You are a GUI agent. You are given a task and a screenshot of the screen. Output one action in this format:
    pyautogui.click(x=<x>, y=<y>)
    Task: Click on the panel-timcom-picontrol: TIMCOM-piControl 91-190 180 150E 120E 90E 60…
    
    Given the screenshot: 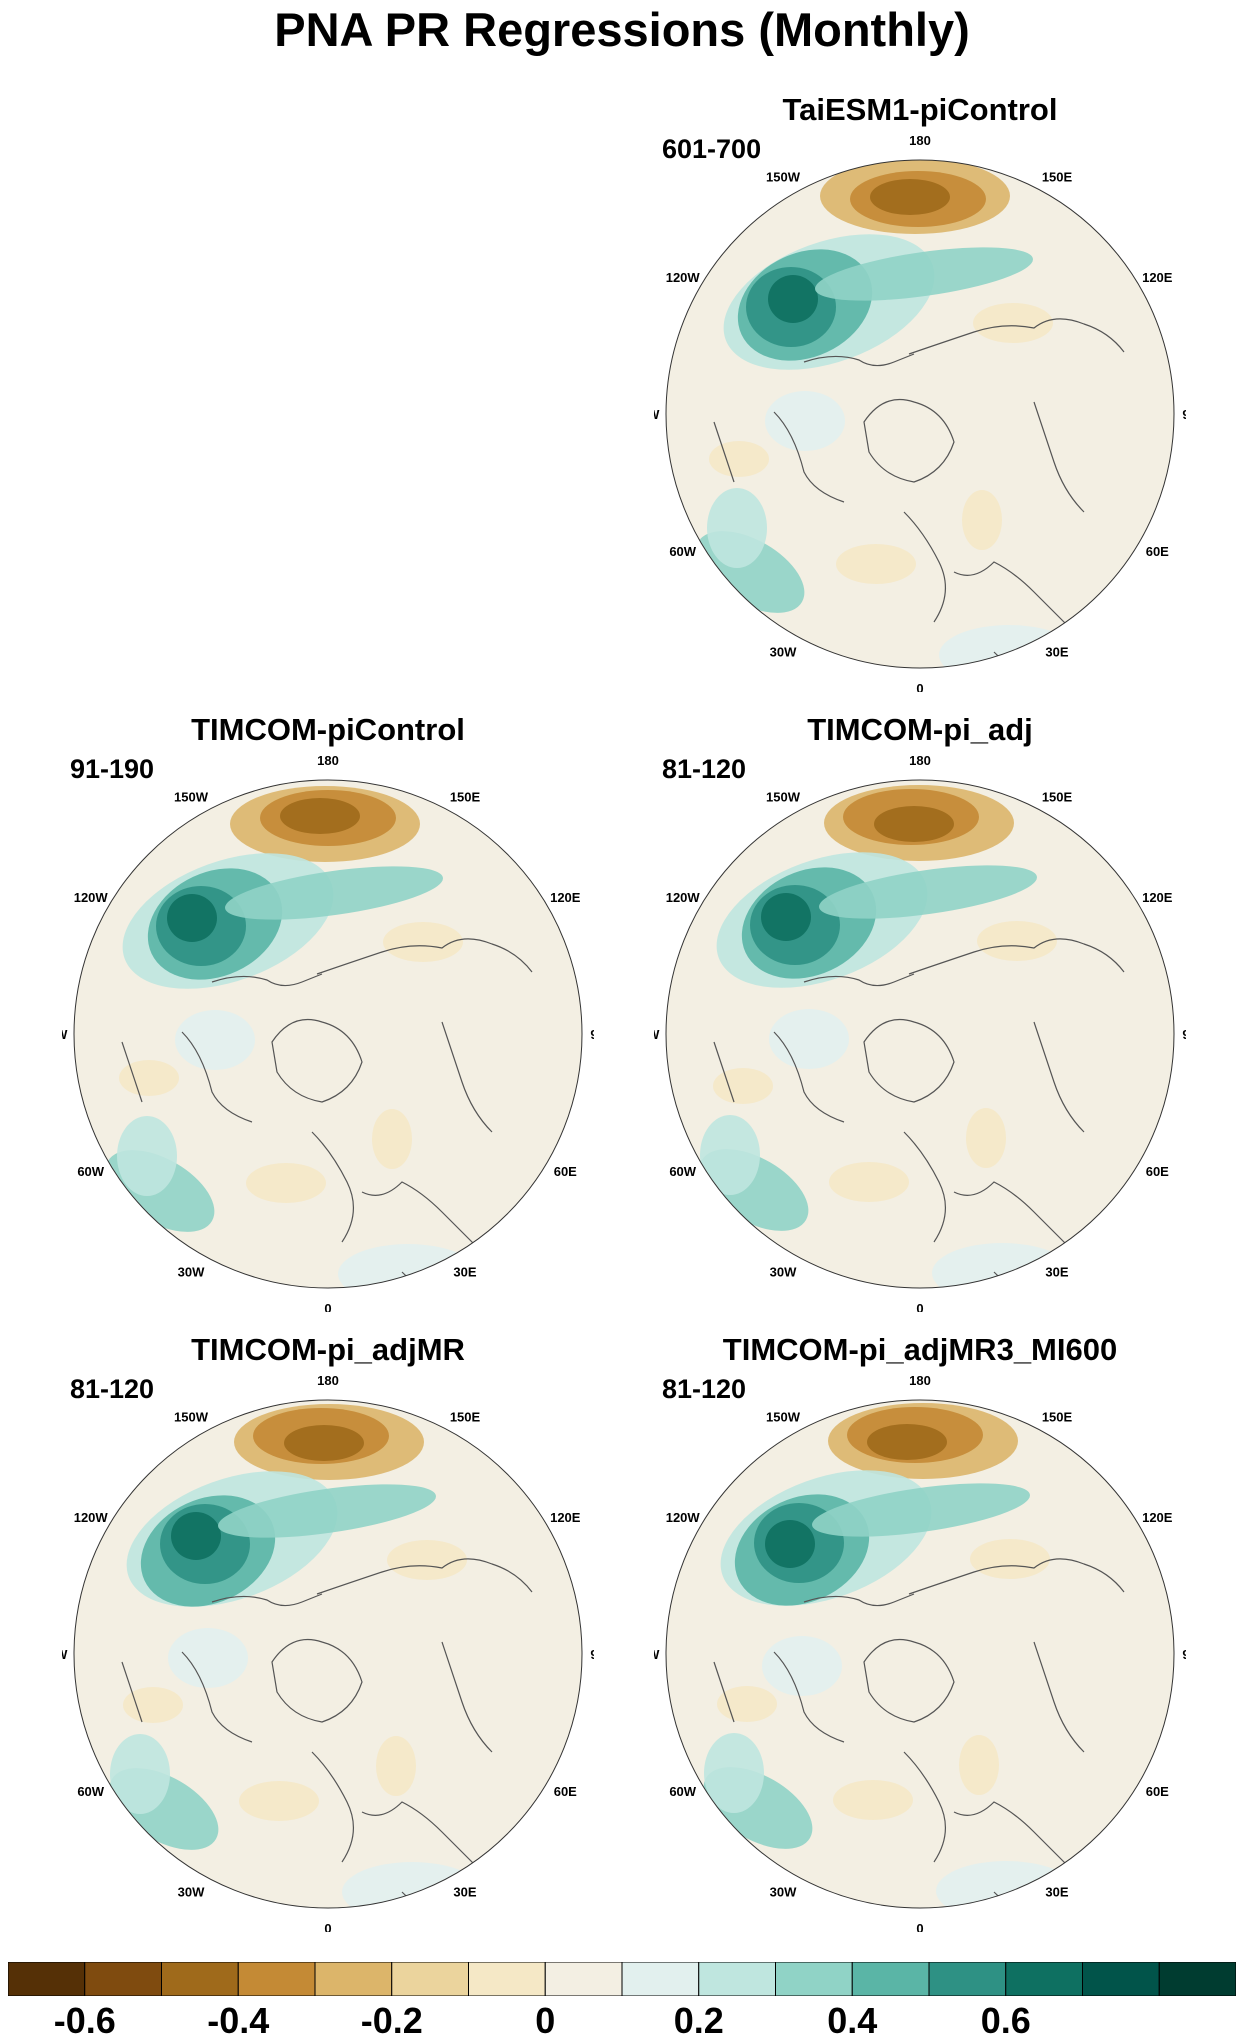 What is the action you would take?
    pyautogui.click(x=328, y=1012)
    